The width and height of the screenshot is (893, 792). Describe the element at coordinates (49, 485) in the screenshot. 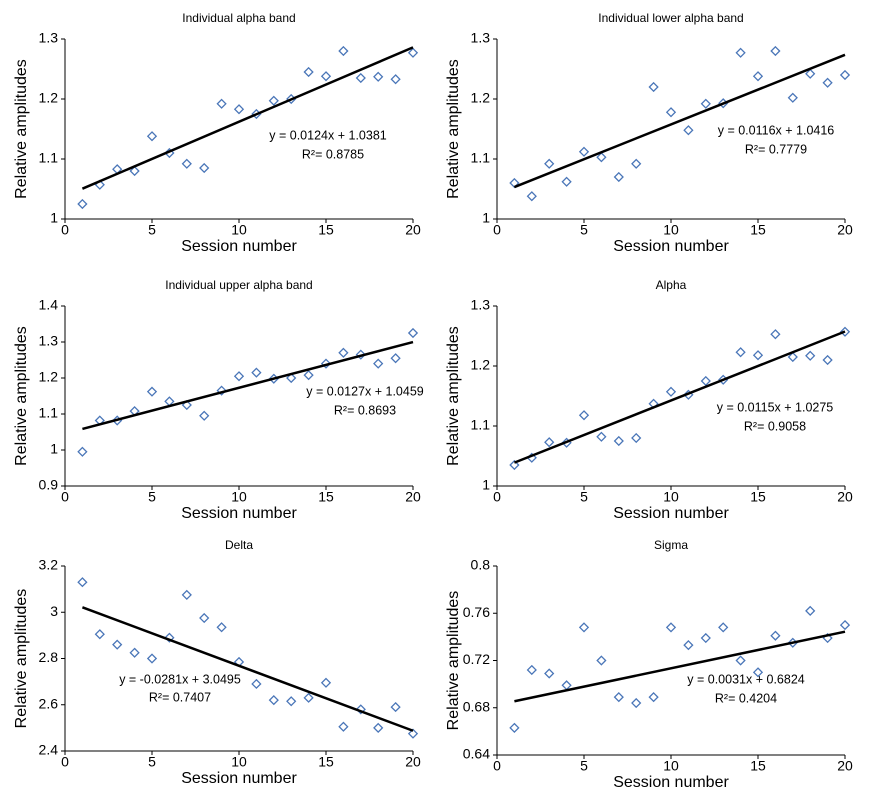

I see `y-tick-label: 0.9` at that location.